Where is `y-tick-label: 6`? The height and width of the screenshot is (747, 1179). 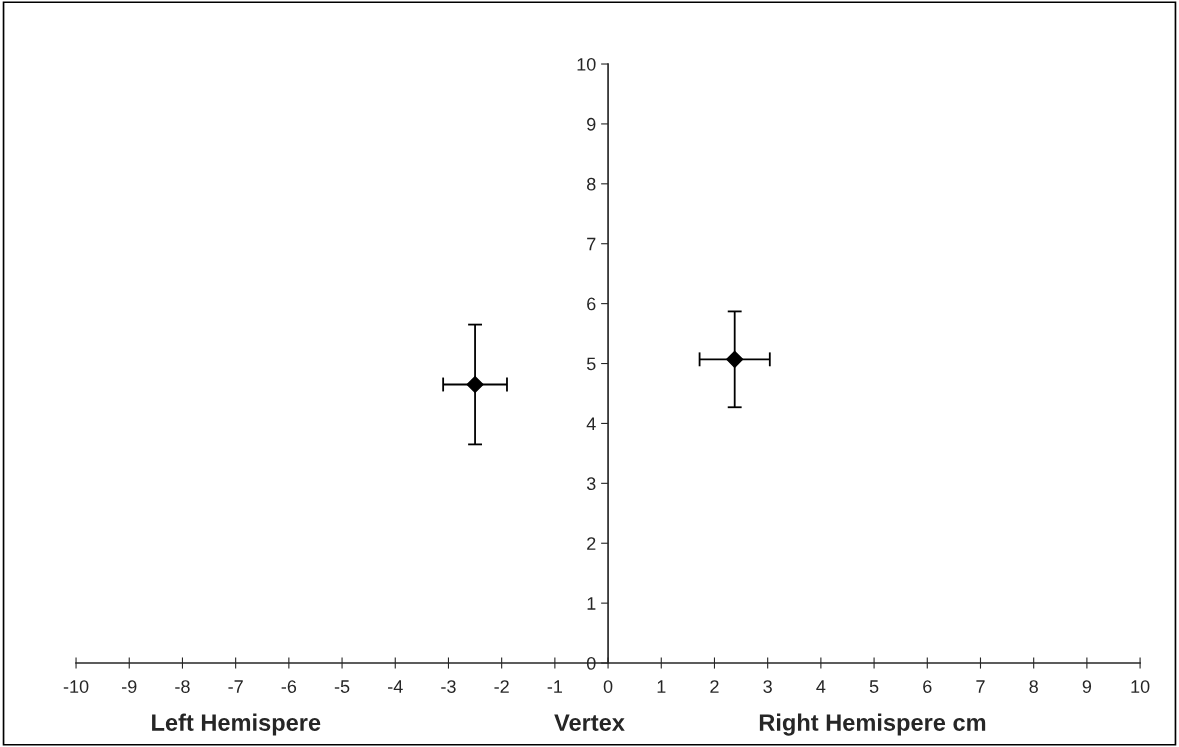 y-tick-label: 6 is located at coordinates (591, 304).